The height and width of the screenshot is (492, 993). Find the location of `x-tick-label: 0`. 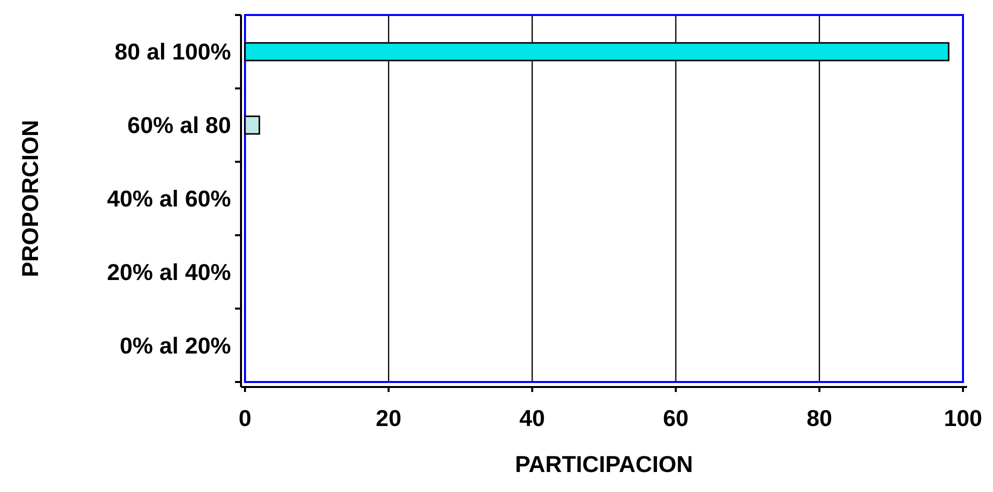

x-tick-label: 0 is located at coordinates (245, 418).